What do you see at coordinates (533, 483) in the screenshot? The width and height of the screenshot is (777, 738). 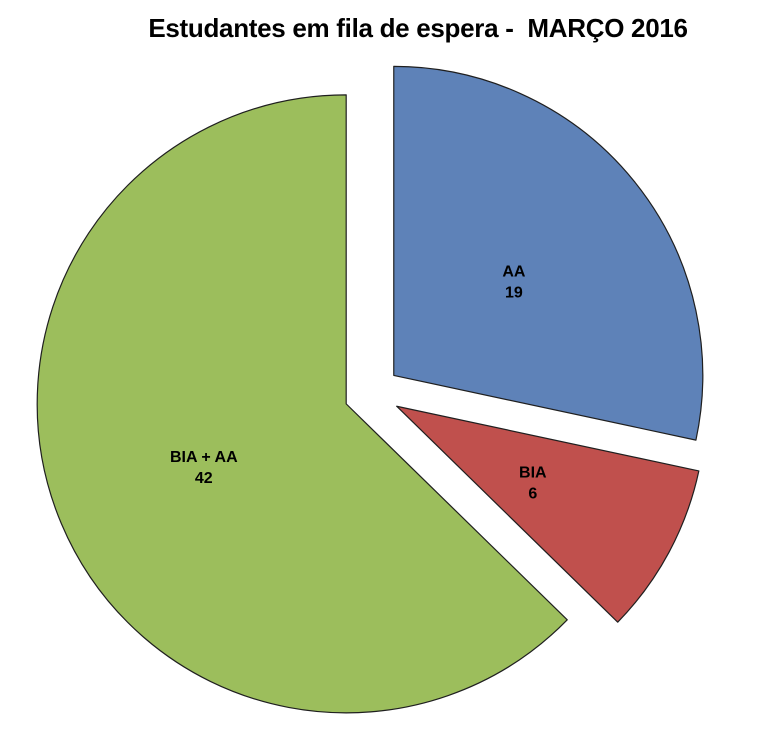 I see `pie-slice-label: BIA 6` at bounding box center [533, 483].